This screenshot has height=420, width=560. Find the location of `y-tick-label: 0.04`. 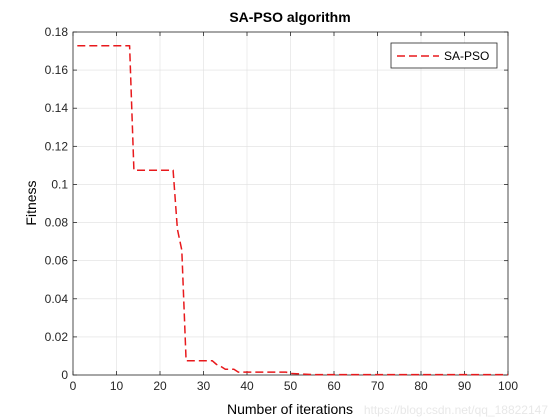

y-tick-label: 0.04 is located at coordinates (57, 299).